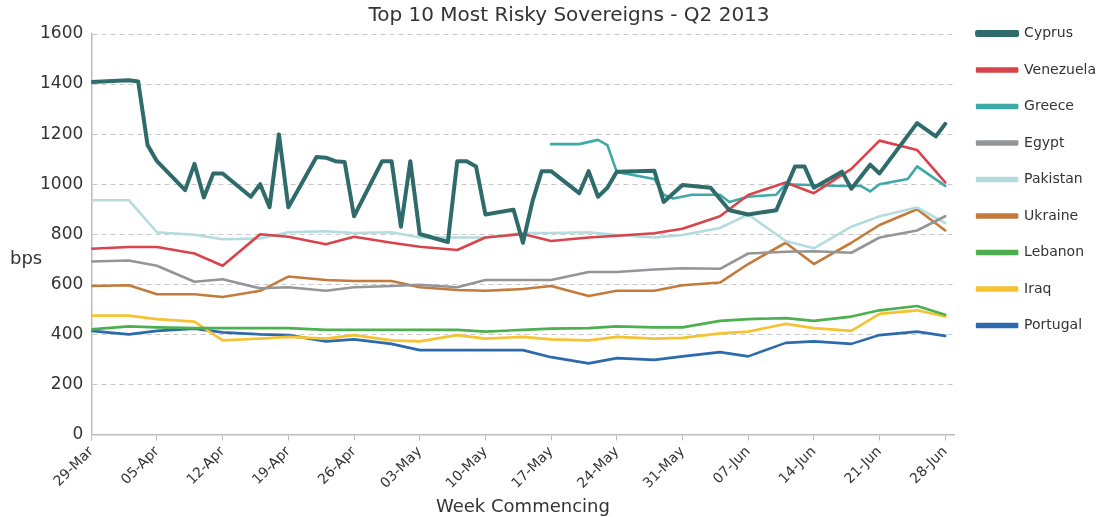  What do you see at coordinates (1038, 287) in the screenshot?
I see `legend-label: Iraq` at bounding box center [1038, 287].